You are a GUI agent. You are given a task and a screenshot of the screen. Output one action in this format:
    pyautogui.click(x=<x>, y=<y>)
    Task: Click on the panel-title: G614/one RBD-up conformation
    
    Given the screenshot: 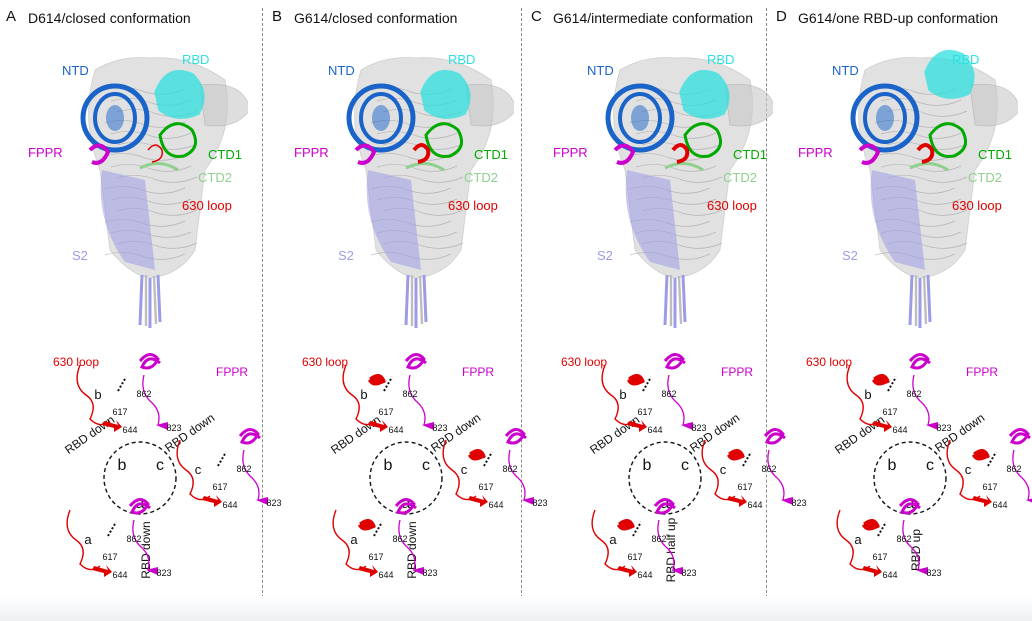 What is the action you would take?
    pyautogui.click(x=898, y=18)
    